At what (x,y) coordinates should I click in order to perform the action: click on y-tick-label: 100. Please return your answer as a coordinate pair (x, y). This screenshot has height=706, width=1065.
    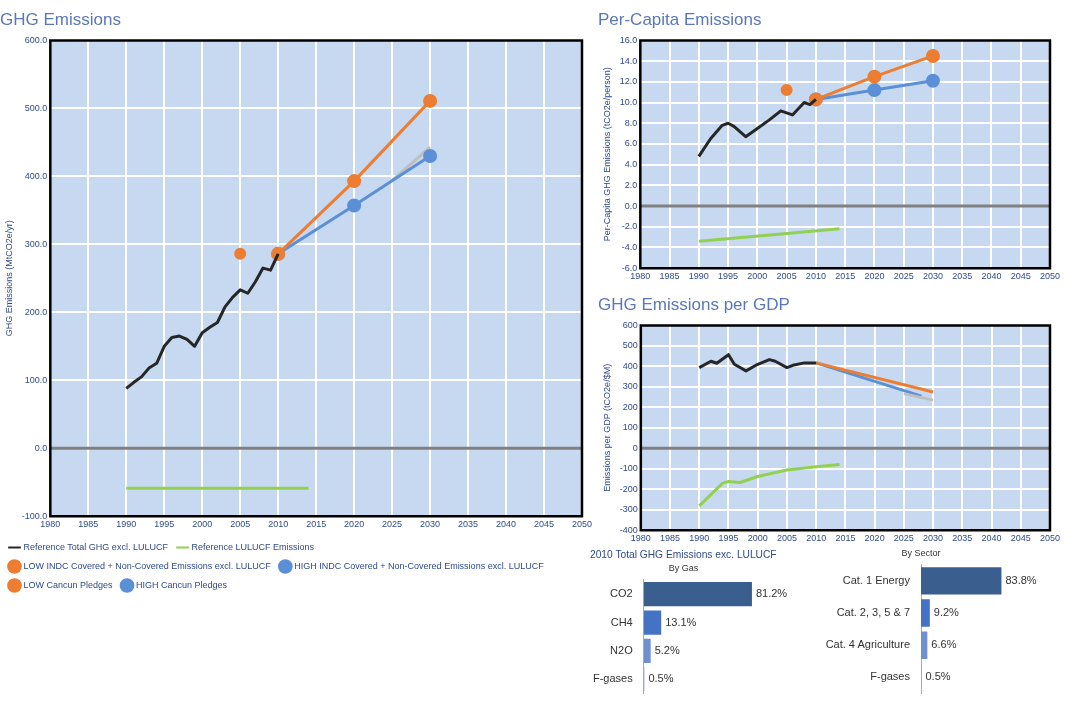
    Looking at the image, I should click on (630, 427).